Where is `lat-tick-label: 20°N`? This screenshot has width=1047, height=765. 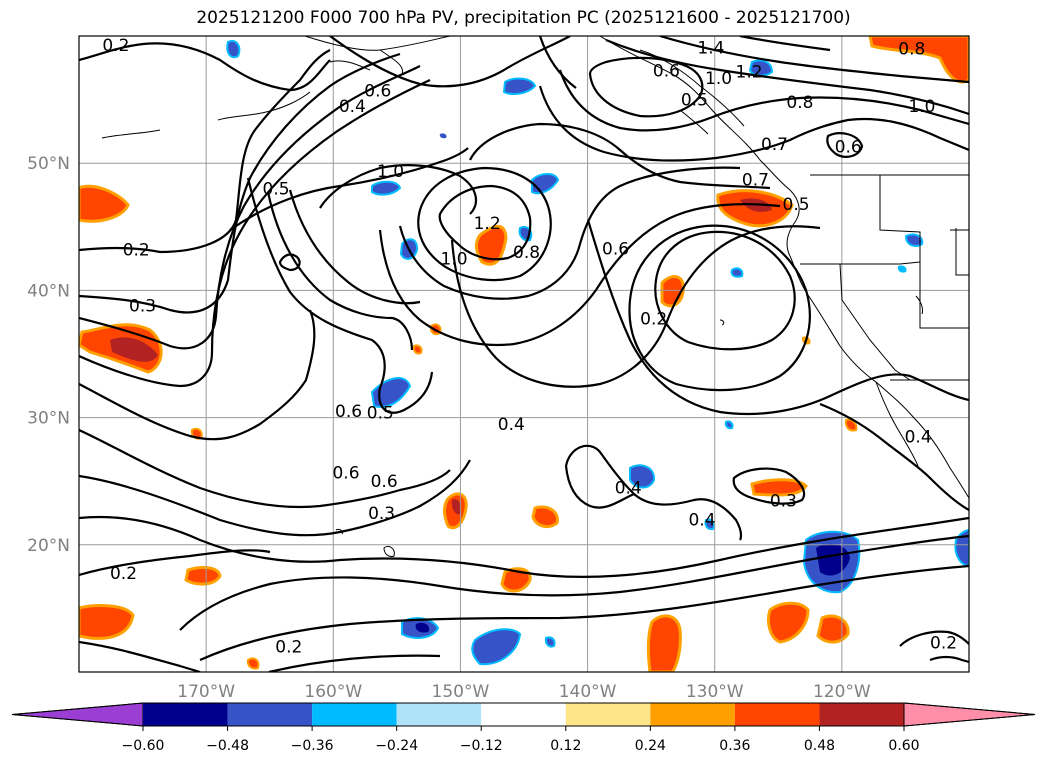 lat-tick-label: 20°N is located at coordinates (48, 546).